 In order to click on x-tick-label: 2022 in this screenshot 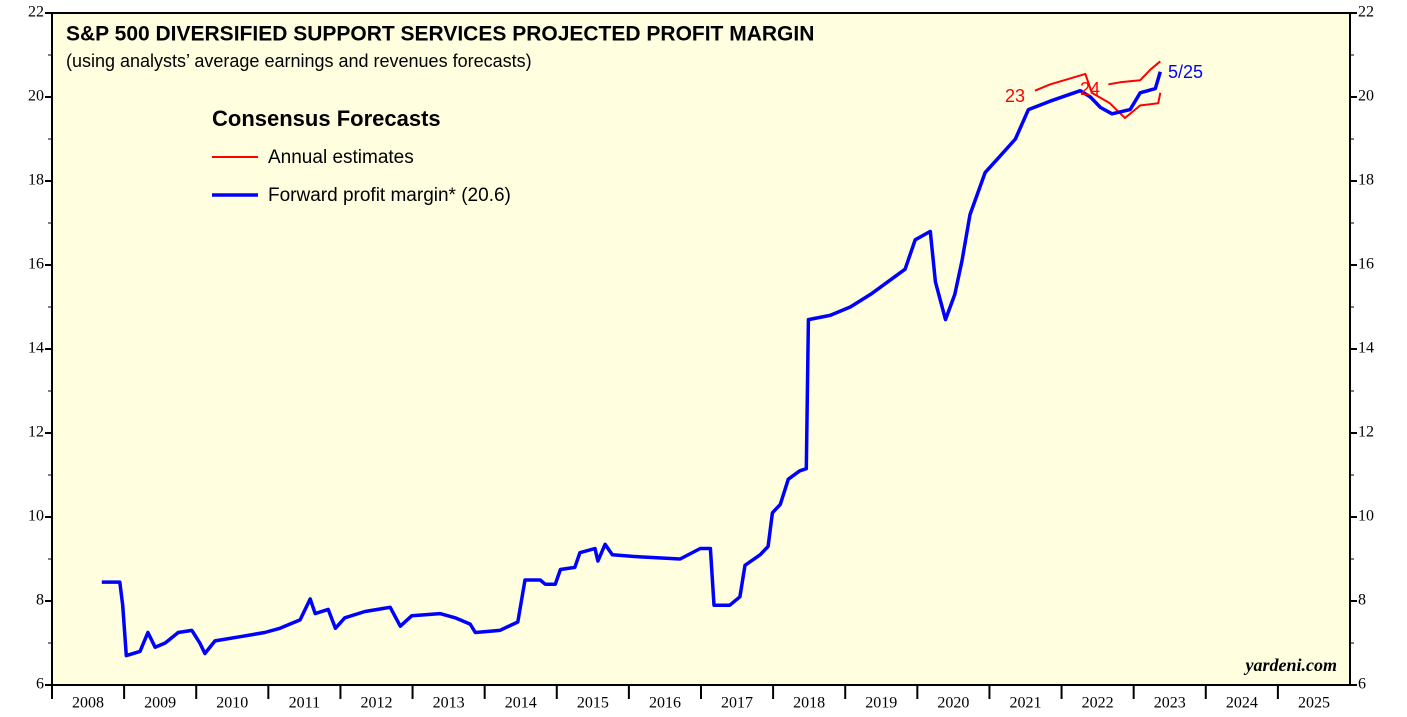, I will do `click(1098, 703)`.